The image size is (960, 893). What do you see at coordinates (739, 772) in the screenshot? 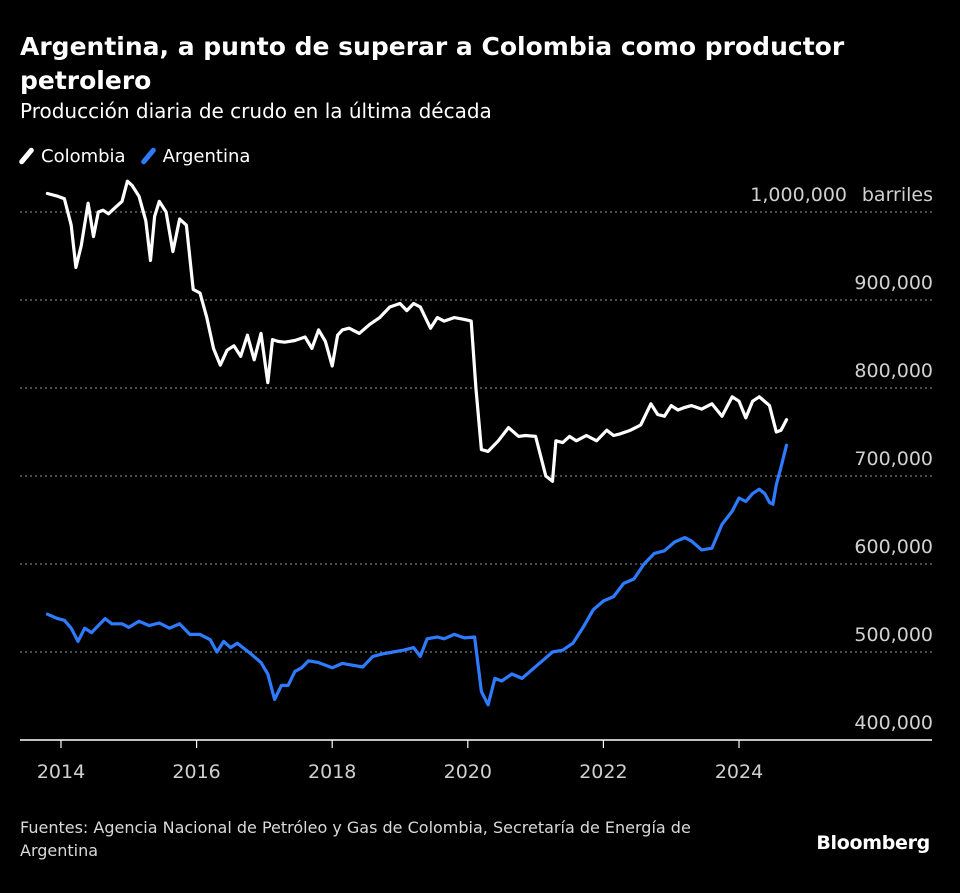
I see `x-tick-label: 2024` at bounding box center [739, 772].